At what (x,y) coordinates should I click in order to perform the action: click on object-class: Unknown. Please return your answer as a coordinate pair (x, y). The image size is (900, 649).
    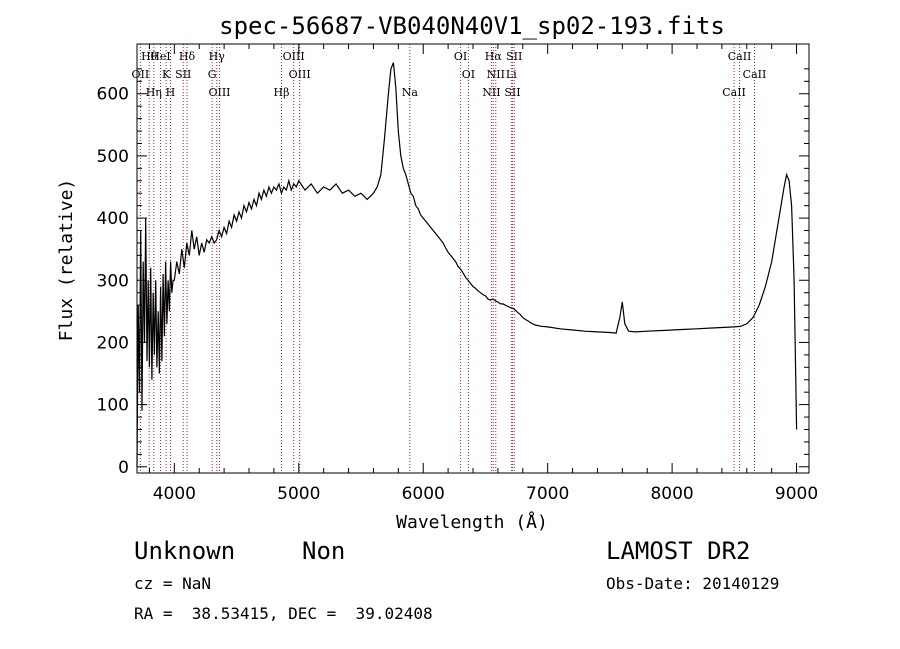
    Looking at the image, I should click on (185, 551).